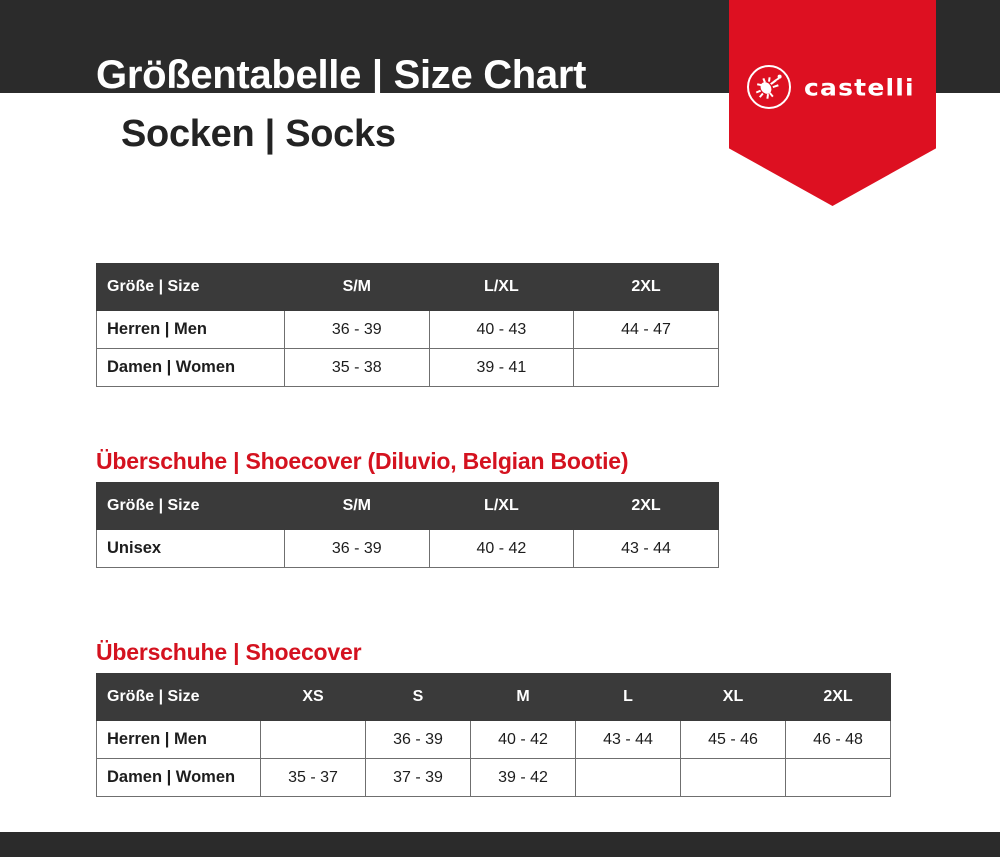 This screenshot has width=1000, height=857. I want to click on cell-value: 35 - 37, so click(313, 777).